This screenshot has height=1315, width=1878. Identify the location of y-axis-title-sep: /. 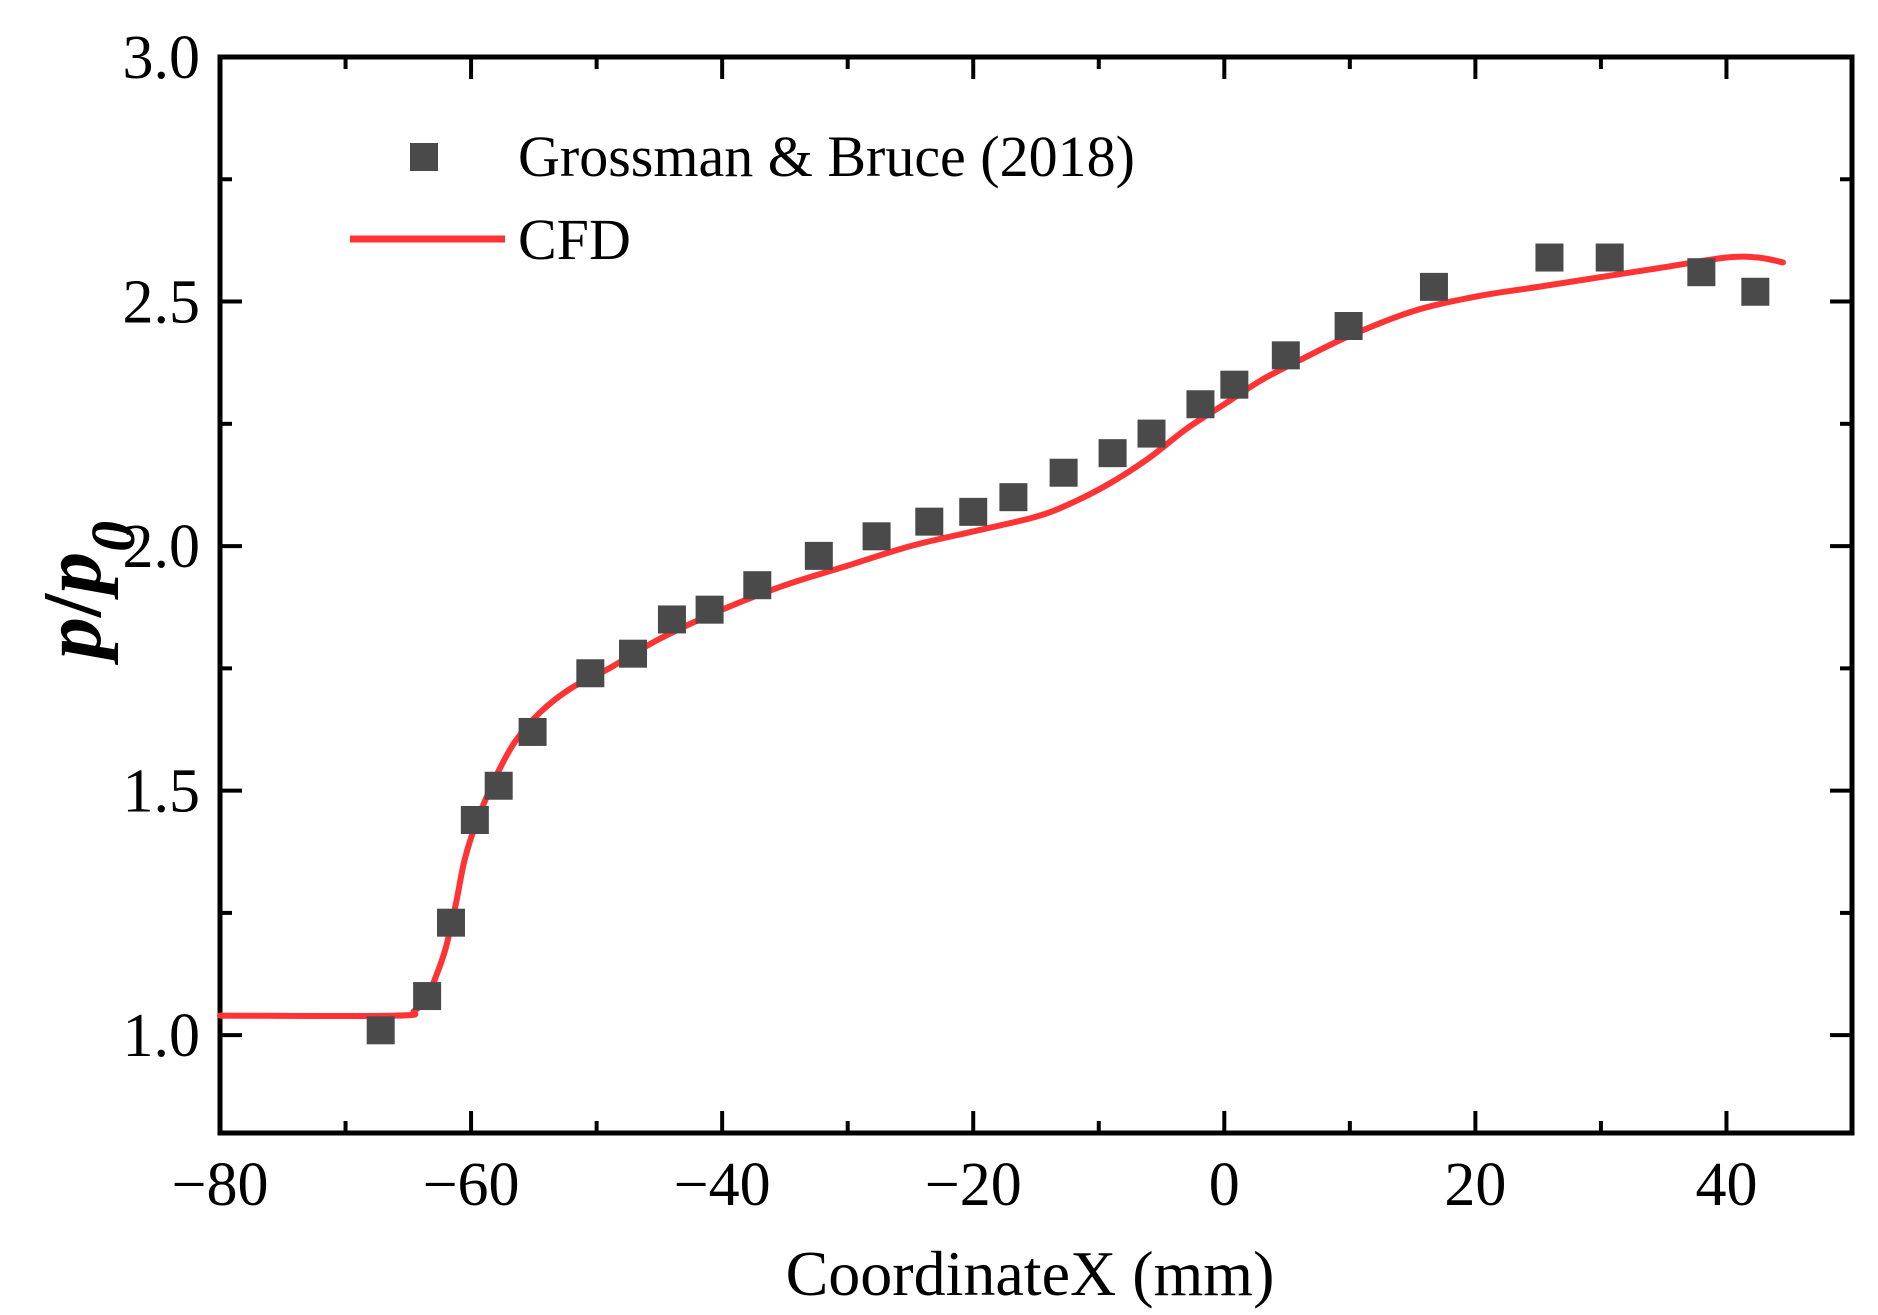
(72, 605).